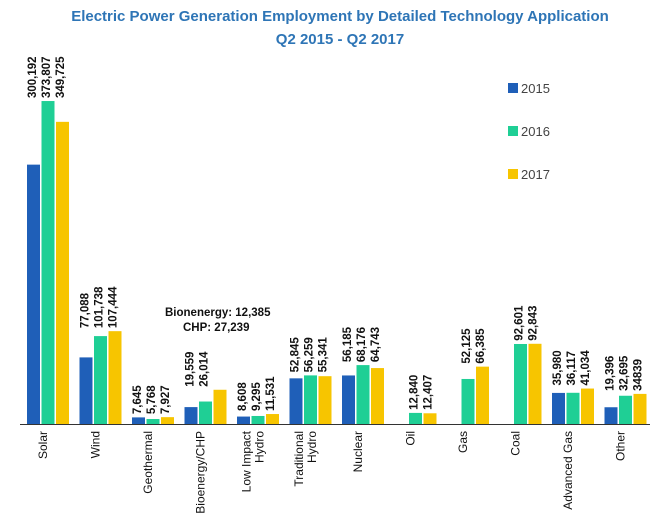 The image size is (670, 532). Describe the element at coordinates (310, 354) in the screenshot. I see `value-label-traditional-hydro-2016: 56,259` at that location.